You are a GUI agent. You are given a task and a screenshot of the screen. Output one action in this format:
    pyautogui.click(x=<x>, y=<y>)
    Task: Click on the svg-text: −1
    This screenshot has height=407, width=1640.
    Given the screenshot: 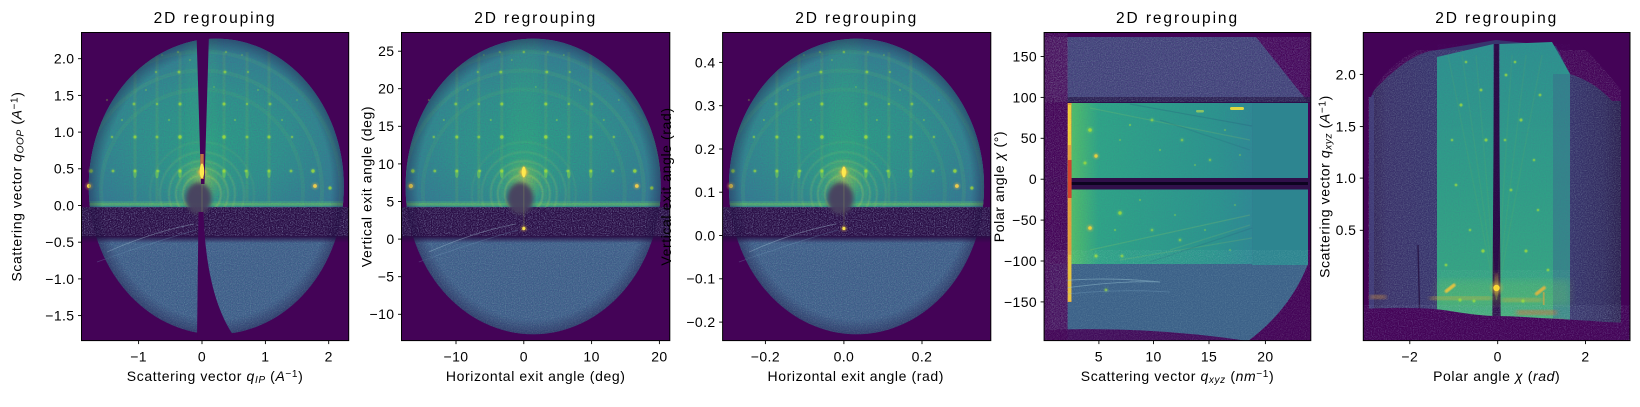 What is the action you would take?
    pyautogui.click(x=138, y=357)
    